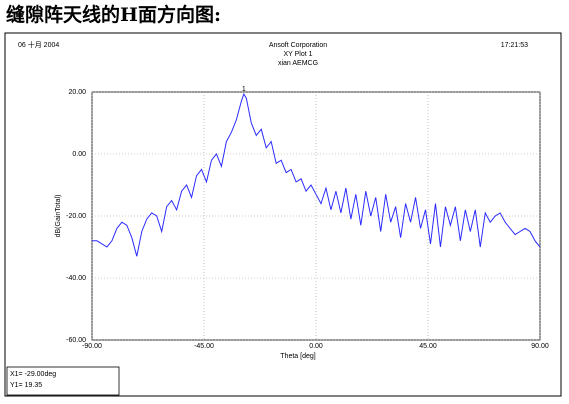  Describe the element at coordinates (244, 89) in the screenshot. I see `marker-label: 1` at that location.